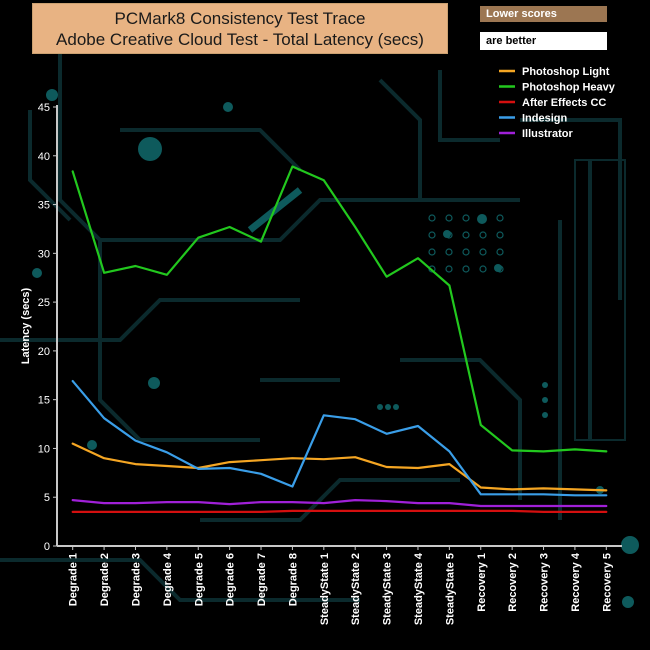 The image size is (650, 650). I want to click on lower-scores-badge: Lower scores, so click(543, 14).